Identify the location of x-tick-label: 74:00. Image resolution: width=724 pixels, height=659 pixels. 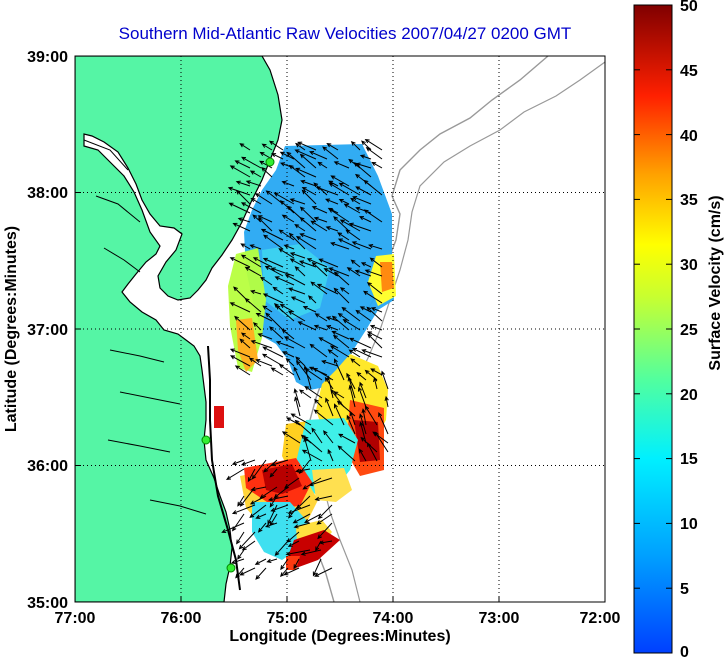
(393, 618).